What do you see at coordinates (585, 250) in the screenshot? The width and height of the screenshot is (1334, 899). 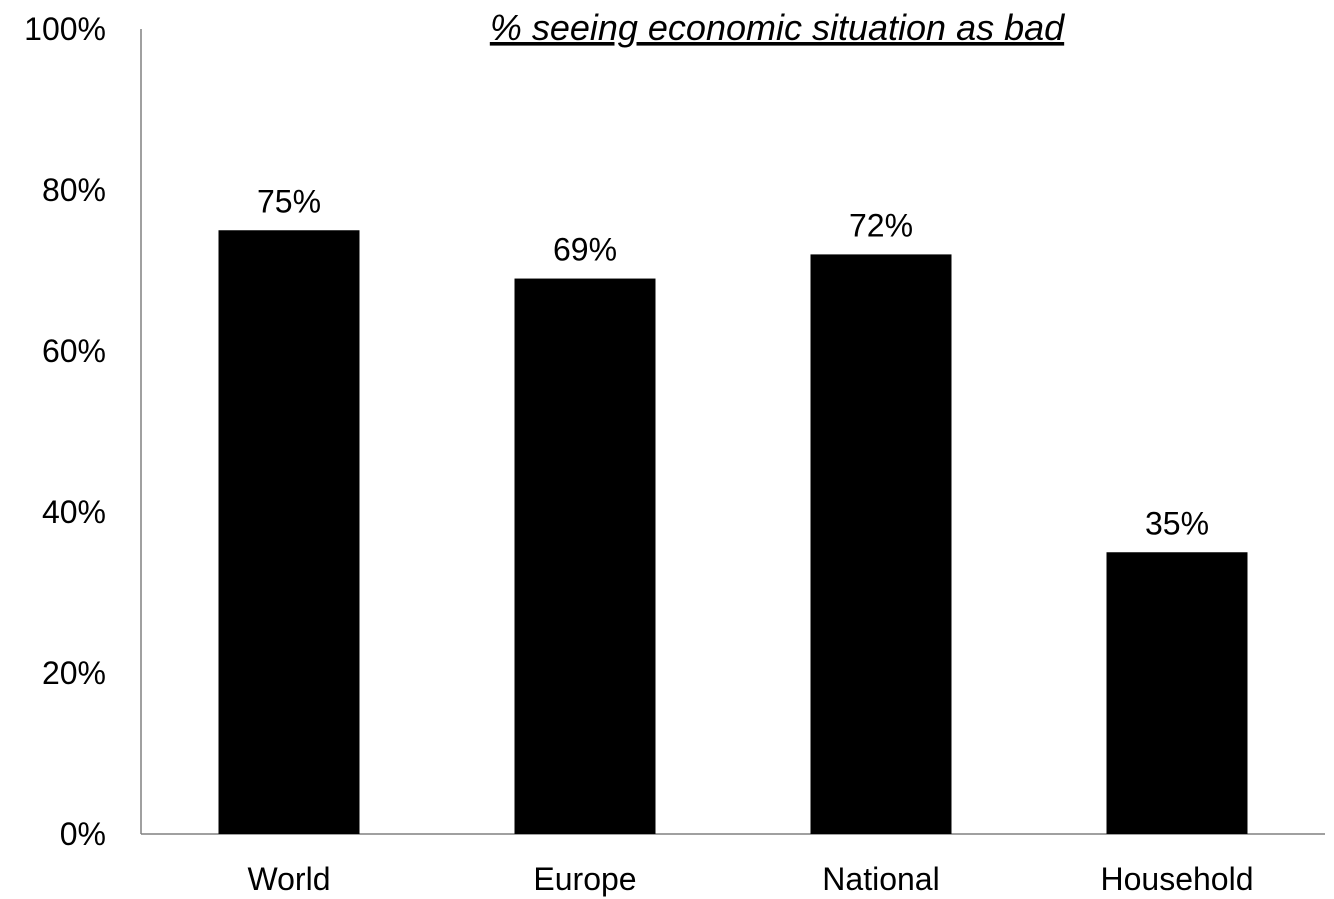 I see `data-label: 69%` at bounding box center [585, 250].